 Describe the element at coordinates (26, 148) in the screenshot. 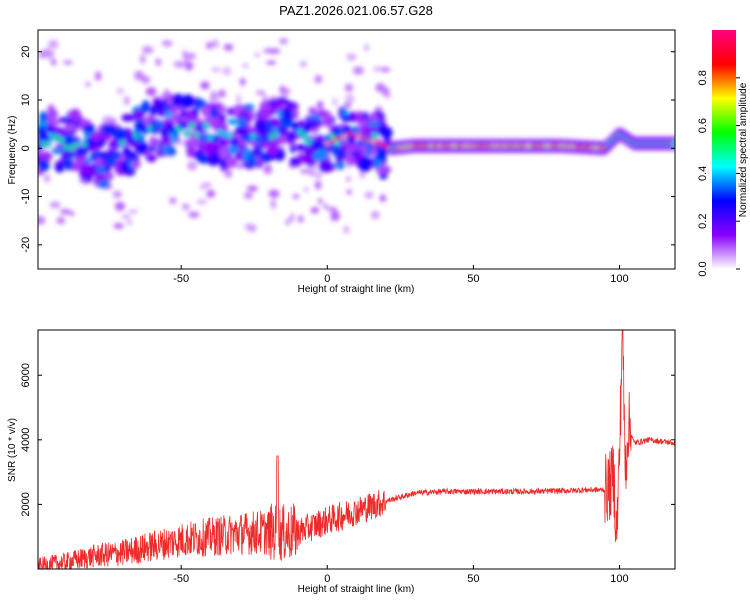

I see `spectrogram-y-tick-label: 0` at that location.